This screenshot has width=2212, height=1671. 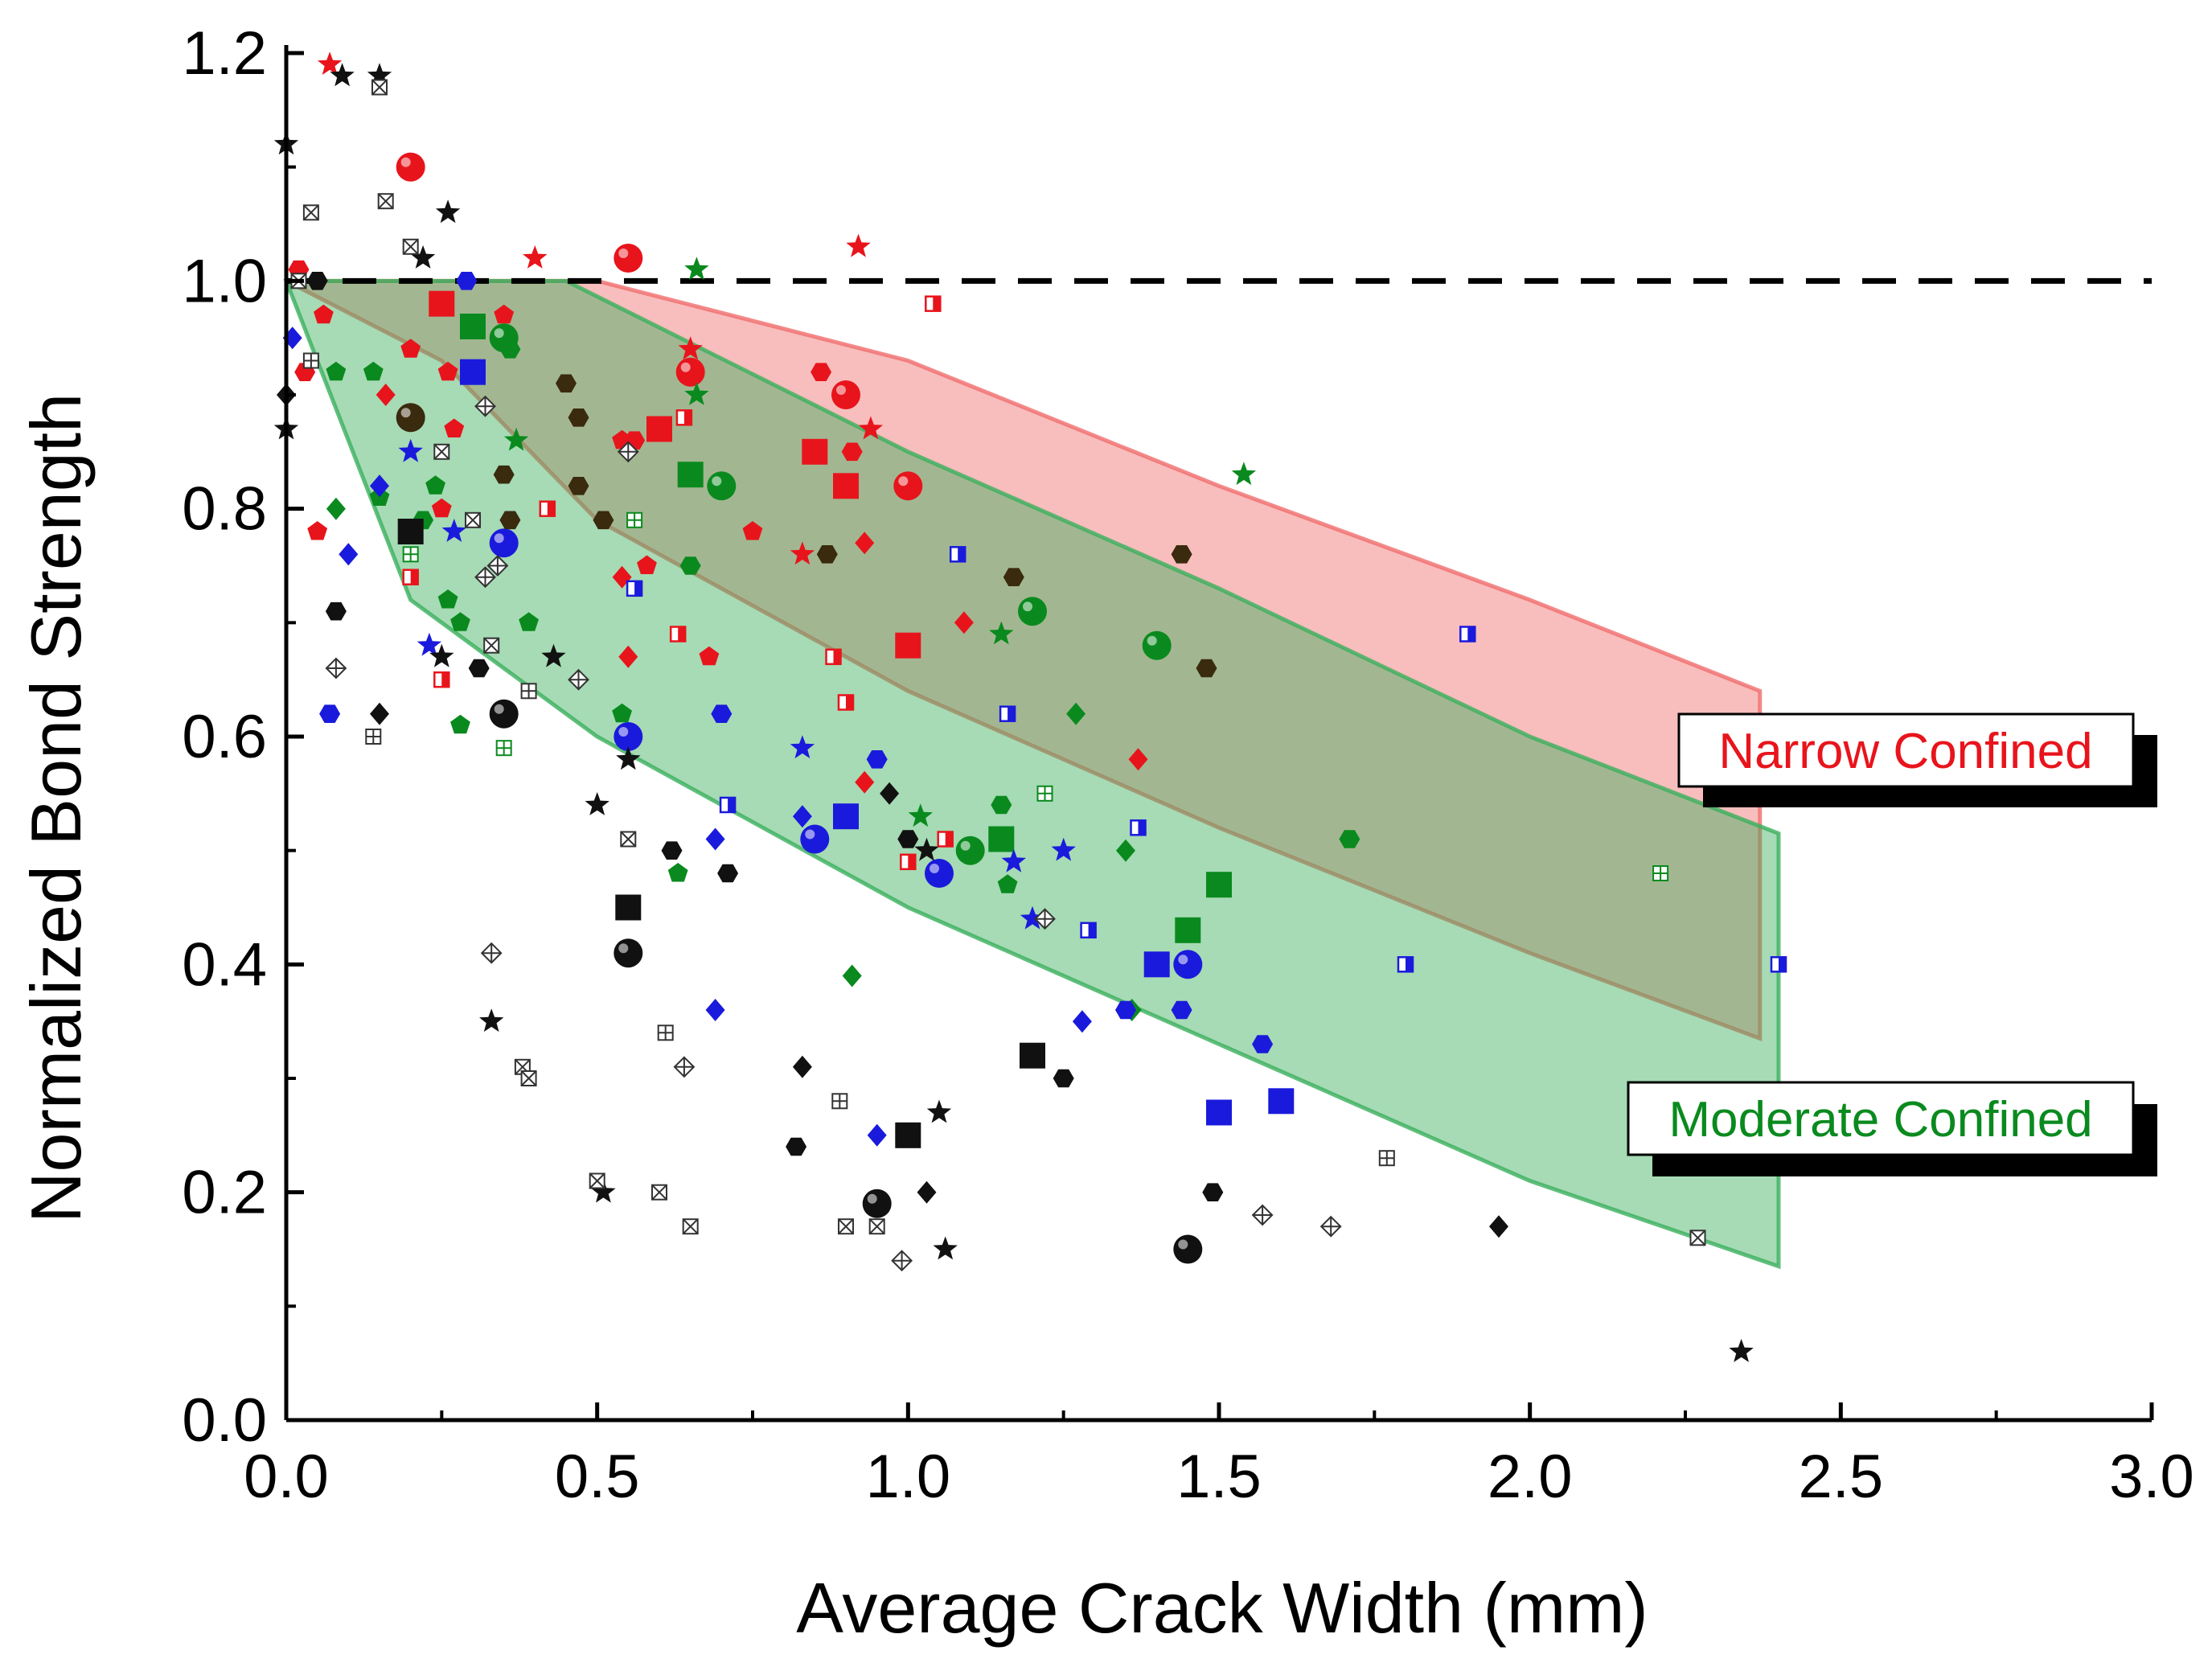 What do you see at coordinates (2151, 1477) in the screenshot?
I see `x-tick-label: 3.0` at bounding box center [2151, 1477].